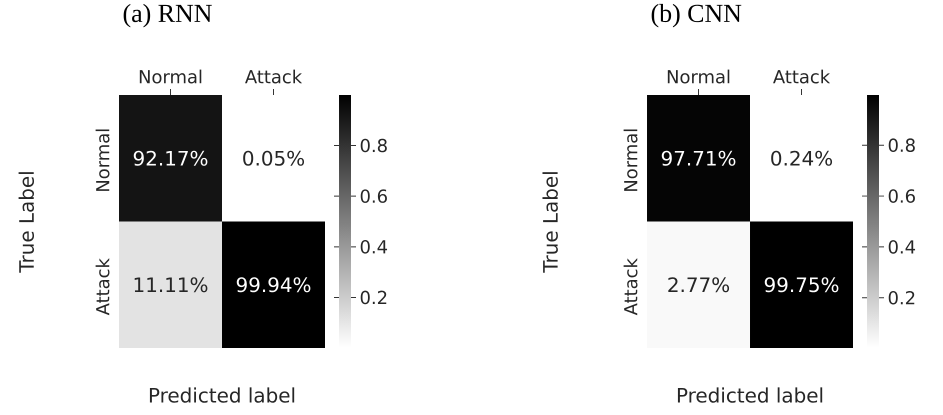 The height and width of the screenshot is (415, 943). What do you see at coordinates (171, 284) in the screenshot?
I see `data-label: 11.11%` at bounding box center [171, 284].